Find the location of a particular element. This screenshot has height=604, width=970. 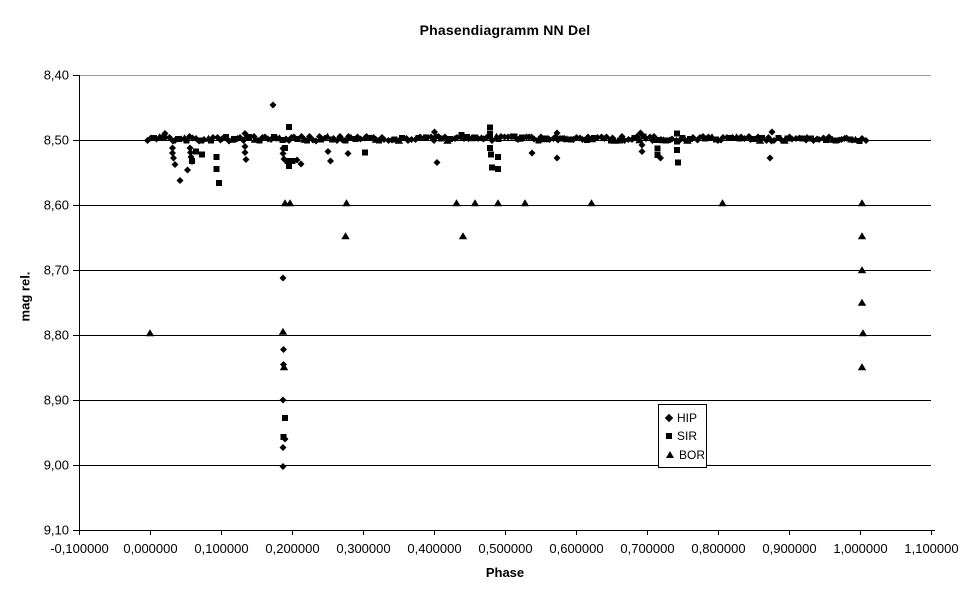

x-tick-label: 0,100000 is located at coordinates (221, 548).